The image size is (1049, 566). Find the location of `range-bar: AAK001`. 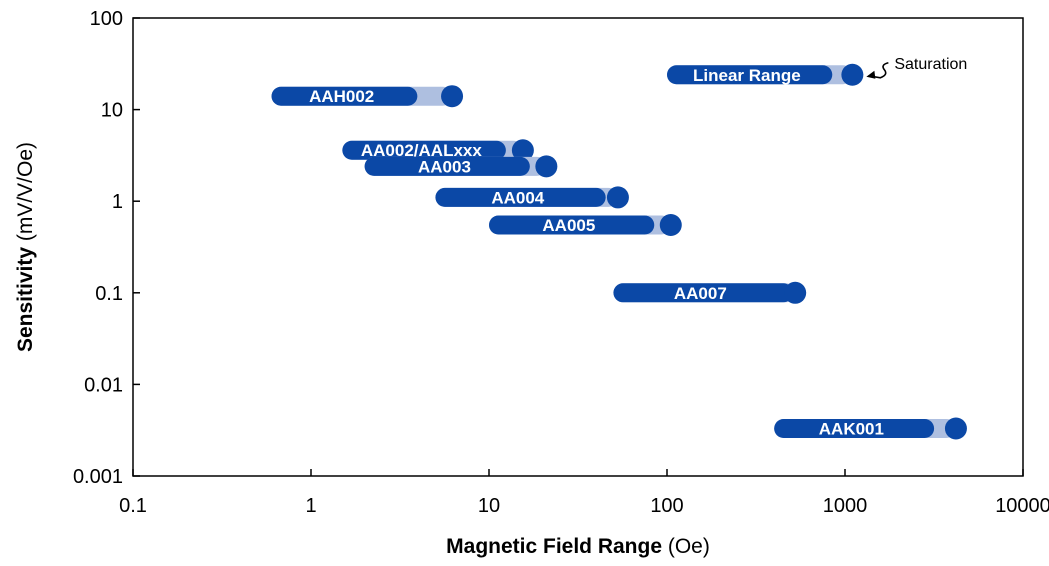

range-bar: AAK001 is located at coordinates (870, 428).